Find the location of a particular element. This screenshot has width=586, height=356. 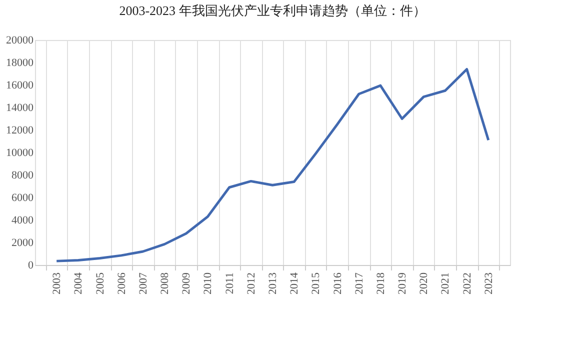

x-tick-label: 2023 is located at coordinates (488, 283).